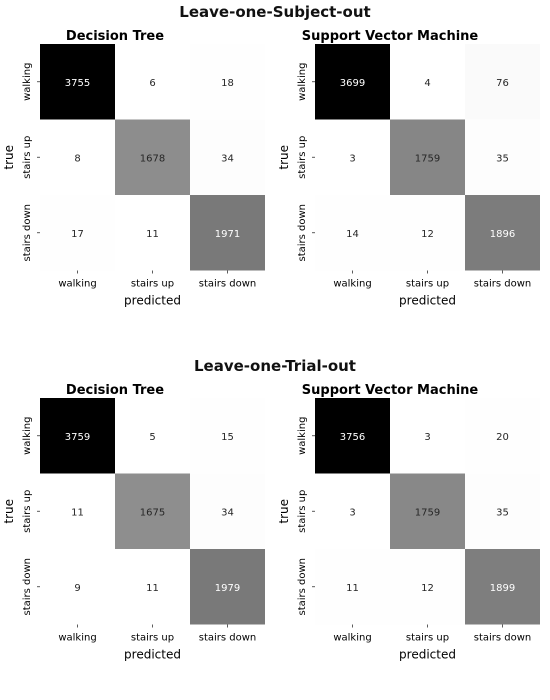  I want to click on cell-value: 1899, so click(502, 588).